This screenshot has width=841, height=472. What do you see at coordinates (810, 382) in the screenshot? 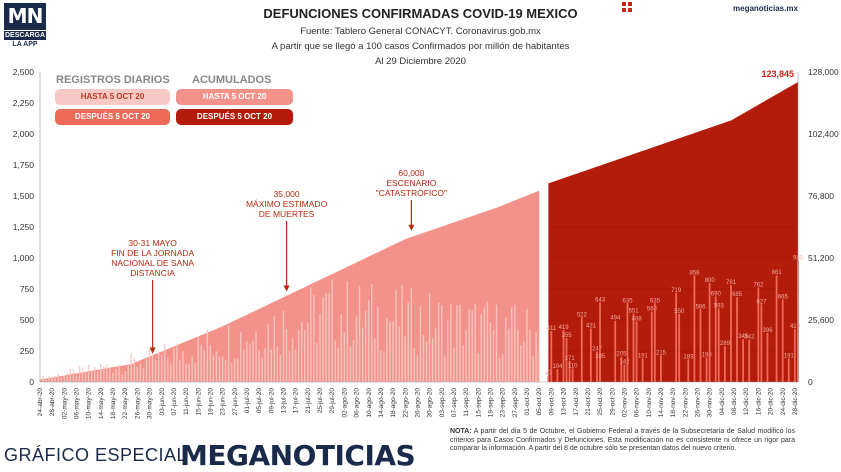
I see `y-right-tick-label: 0` at bounding box center [810, 382].